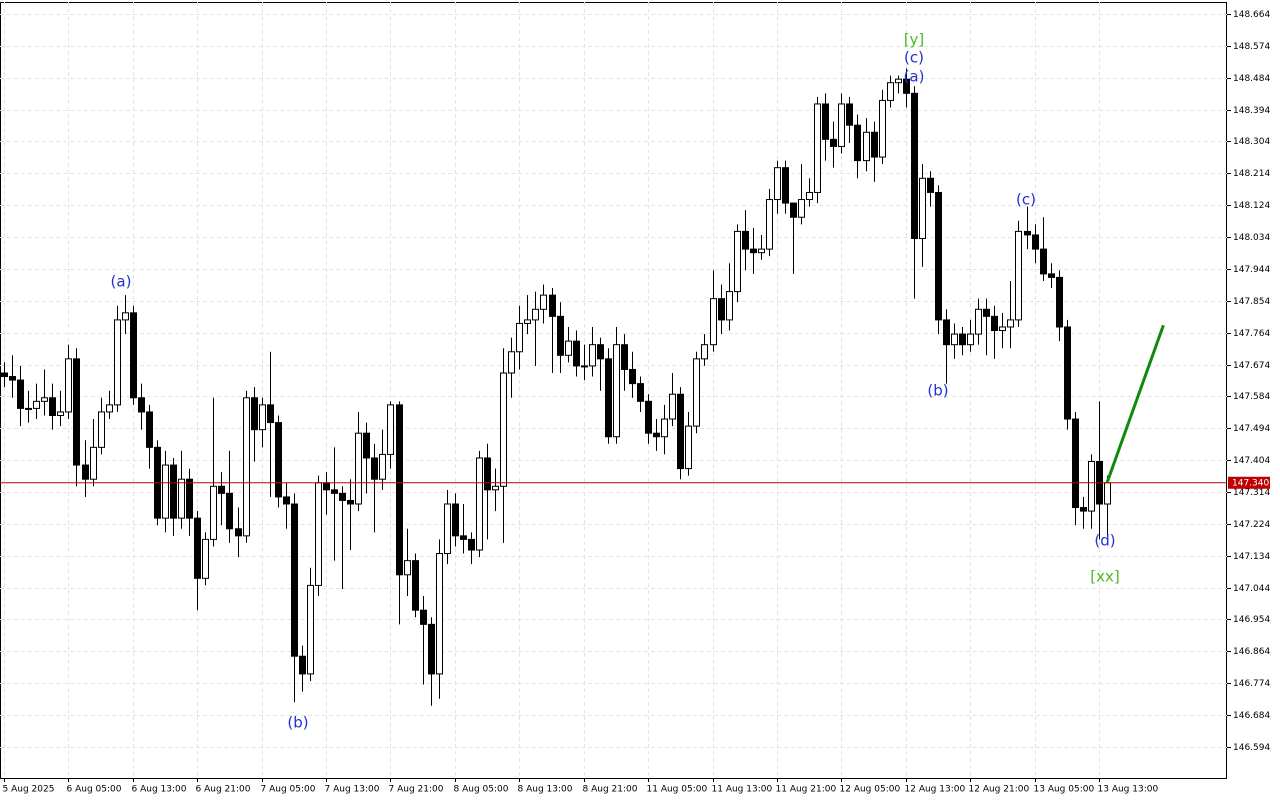 The image size is (1280, 800). What do you see at coordinates (1251, 493) in the screenshot?
I see `y-tick-label: 147.314` at bounding box center [1251, 493].